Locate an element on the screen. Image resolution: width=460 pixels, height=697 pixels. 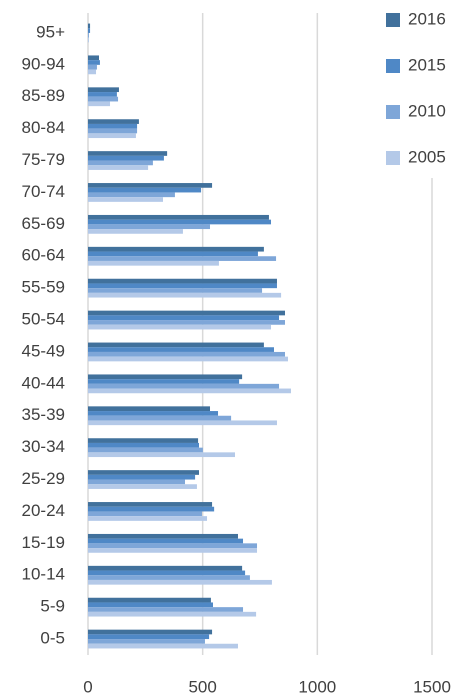
y-tick-label: 25-29 is located at coordinates (43, 478).